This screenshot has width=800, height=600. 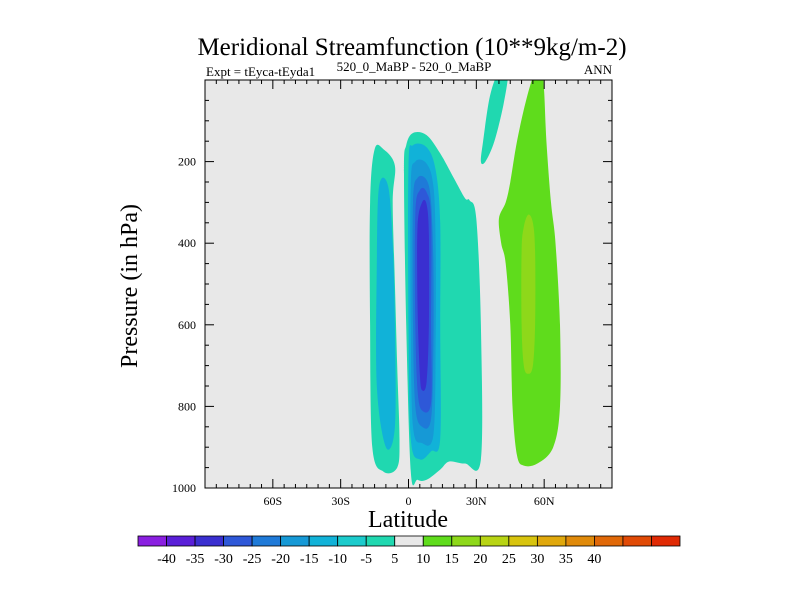 What do you see at coordinates (252, 559) in the screenshot?
I see `colorbar-label: -25` at bounding box center [252, 559].